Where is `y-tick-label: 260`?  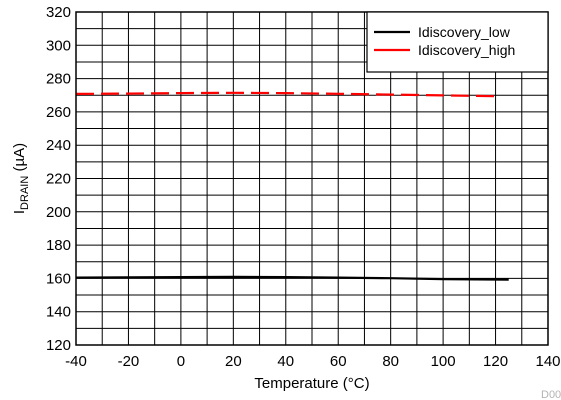
y-tick-label: 260 is located at coordinates (58, 112).